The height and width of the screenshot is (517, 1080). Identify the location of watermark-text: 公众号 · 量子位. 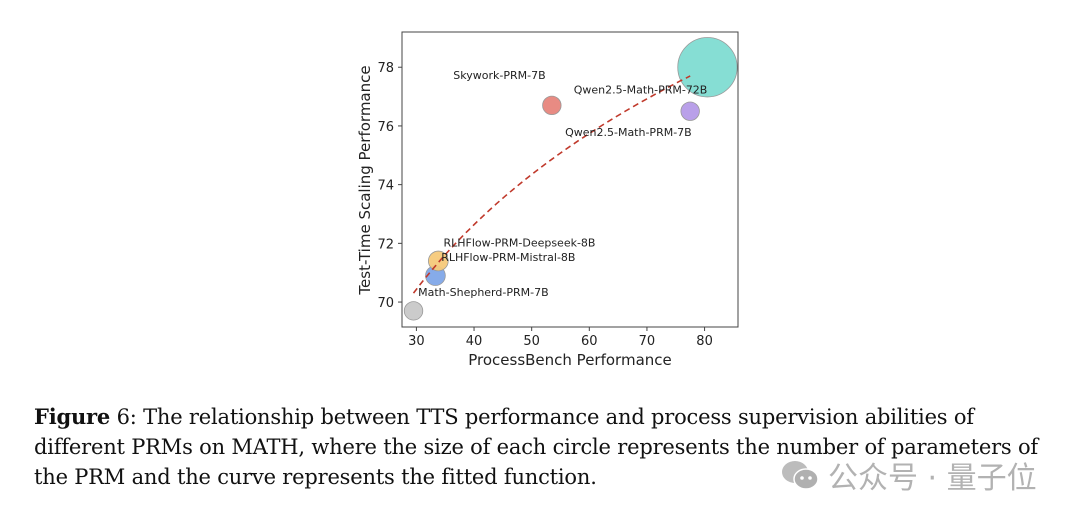
(932, 478).